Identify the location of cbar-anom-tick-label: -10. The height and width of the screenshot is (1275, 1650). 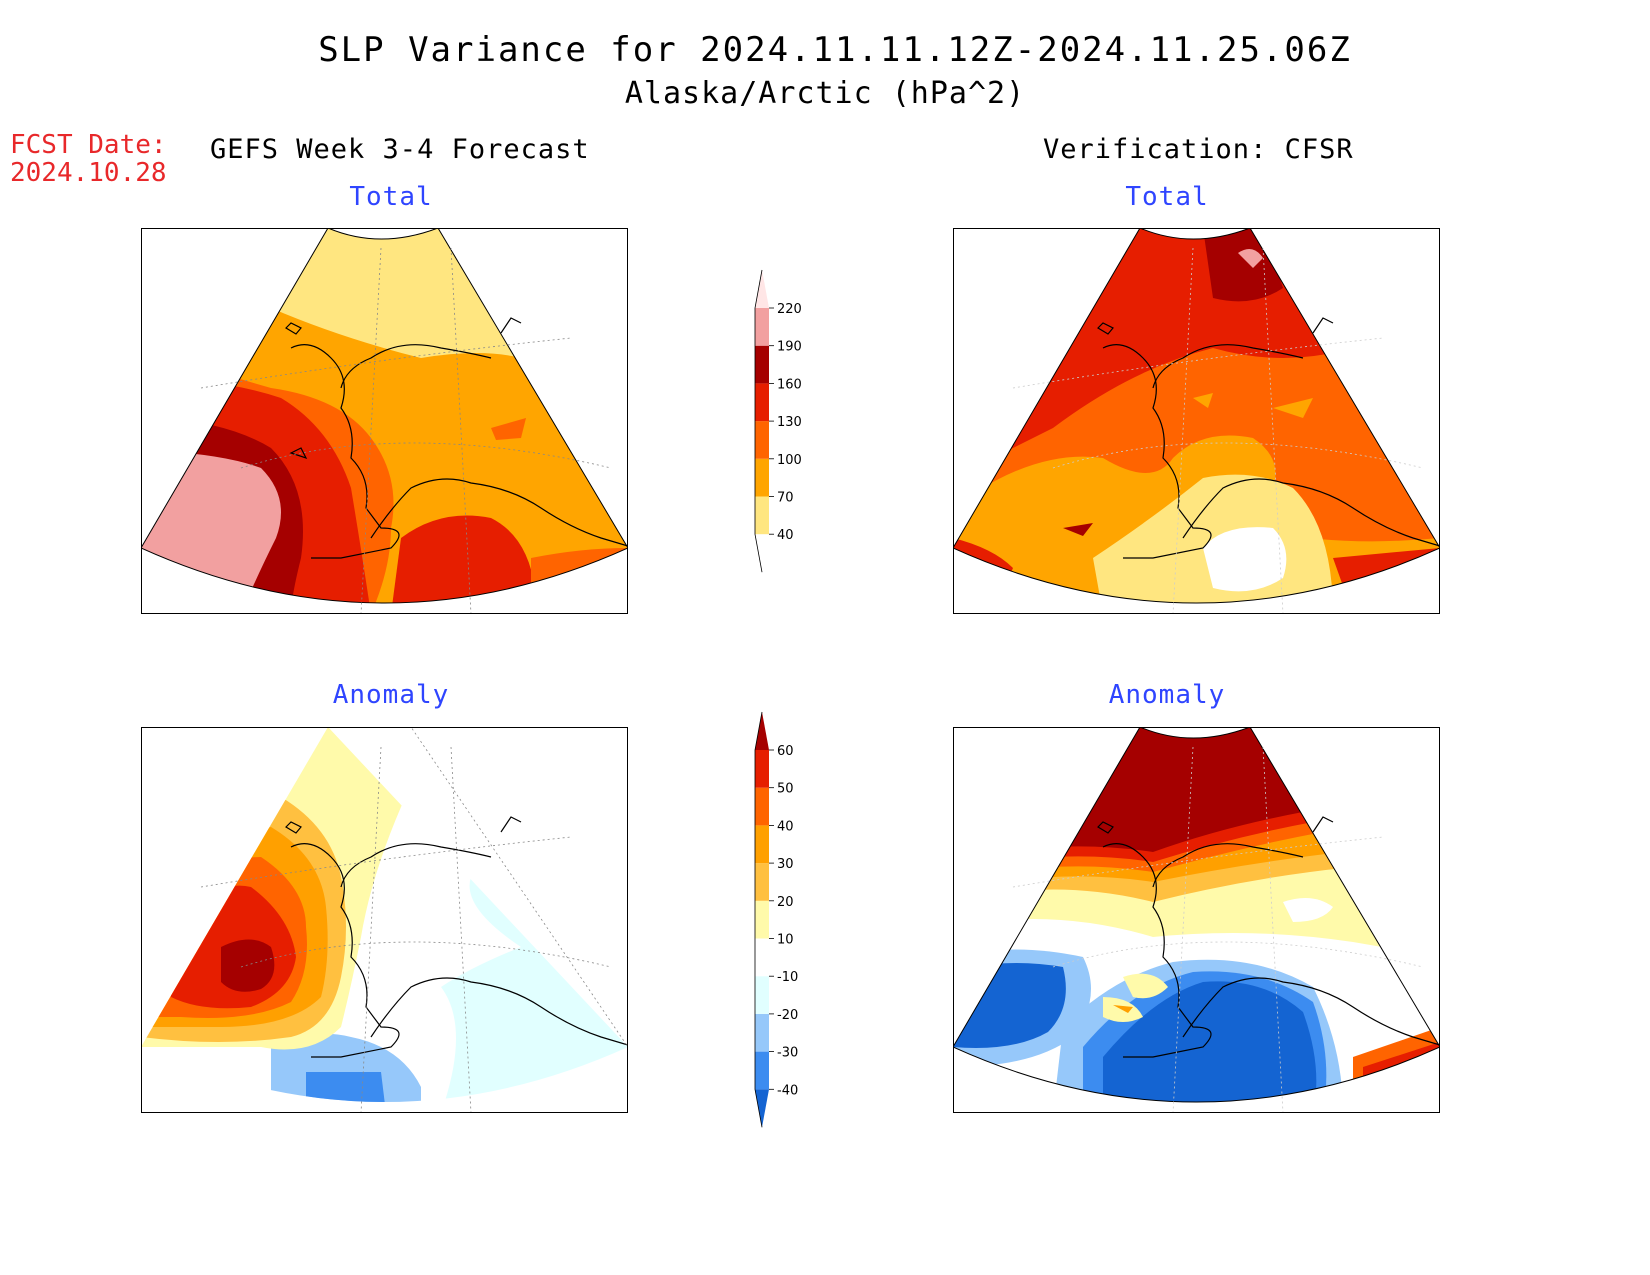
(787, 977).